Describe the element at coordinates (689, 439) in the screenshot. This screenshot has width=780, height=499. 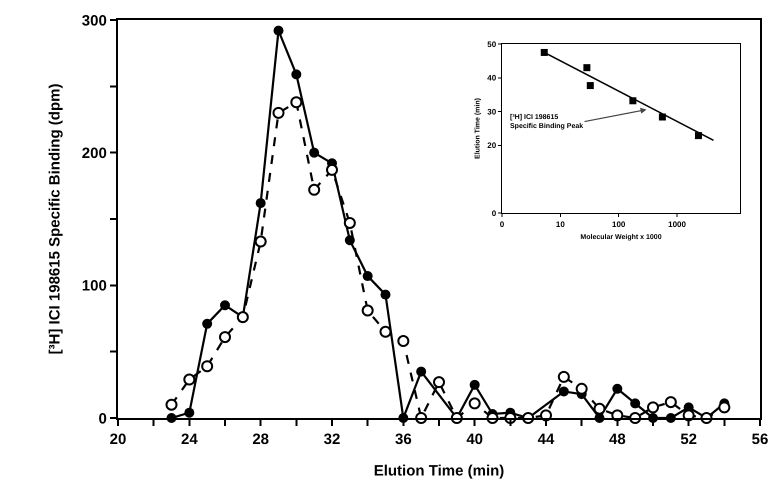
I see `x-tick-label: 52` at that location.